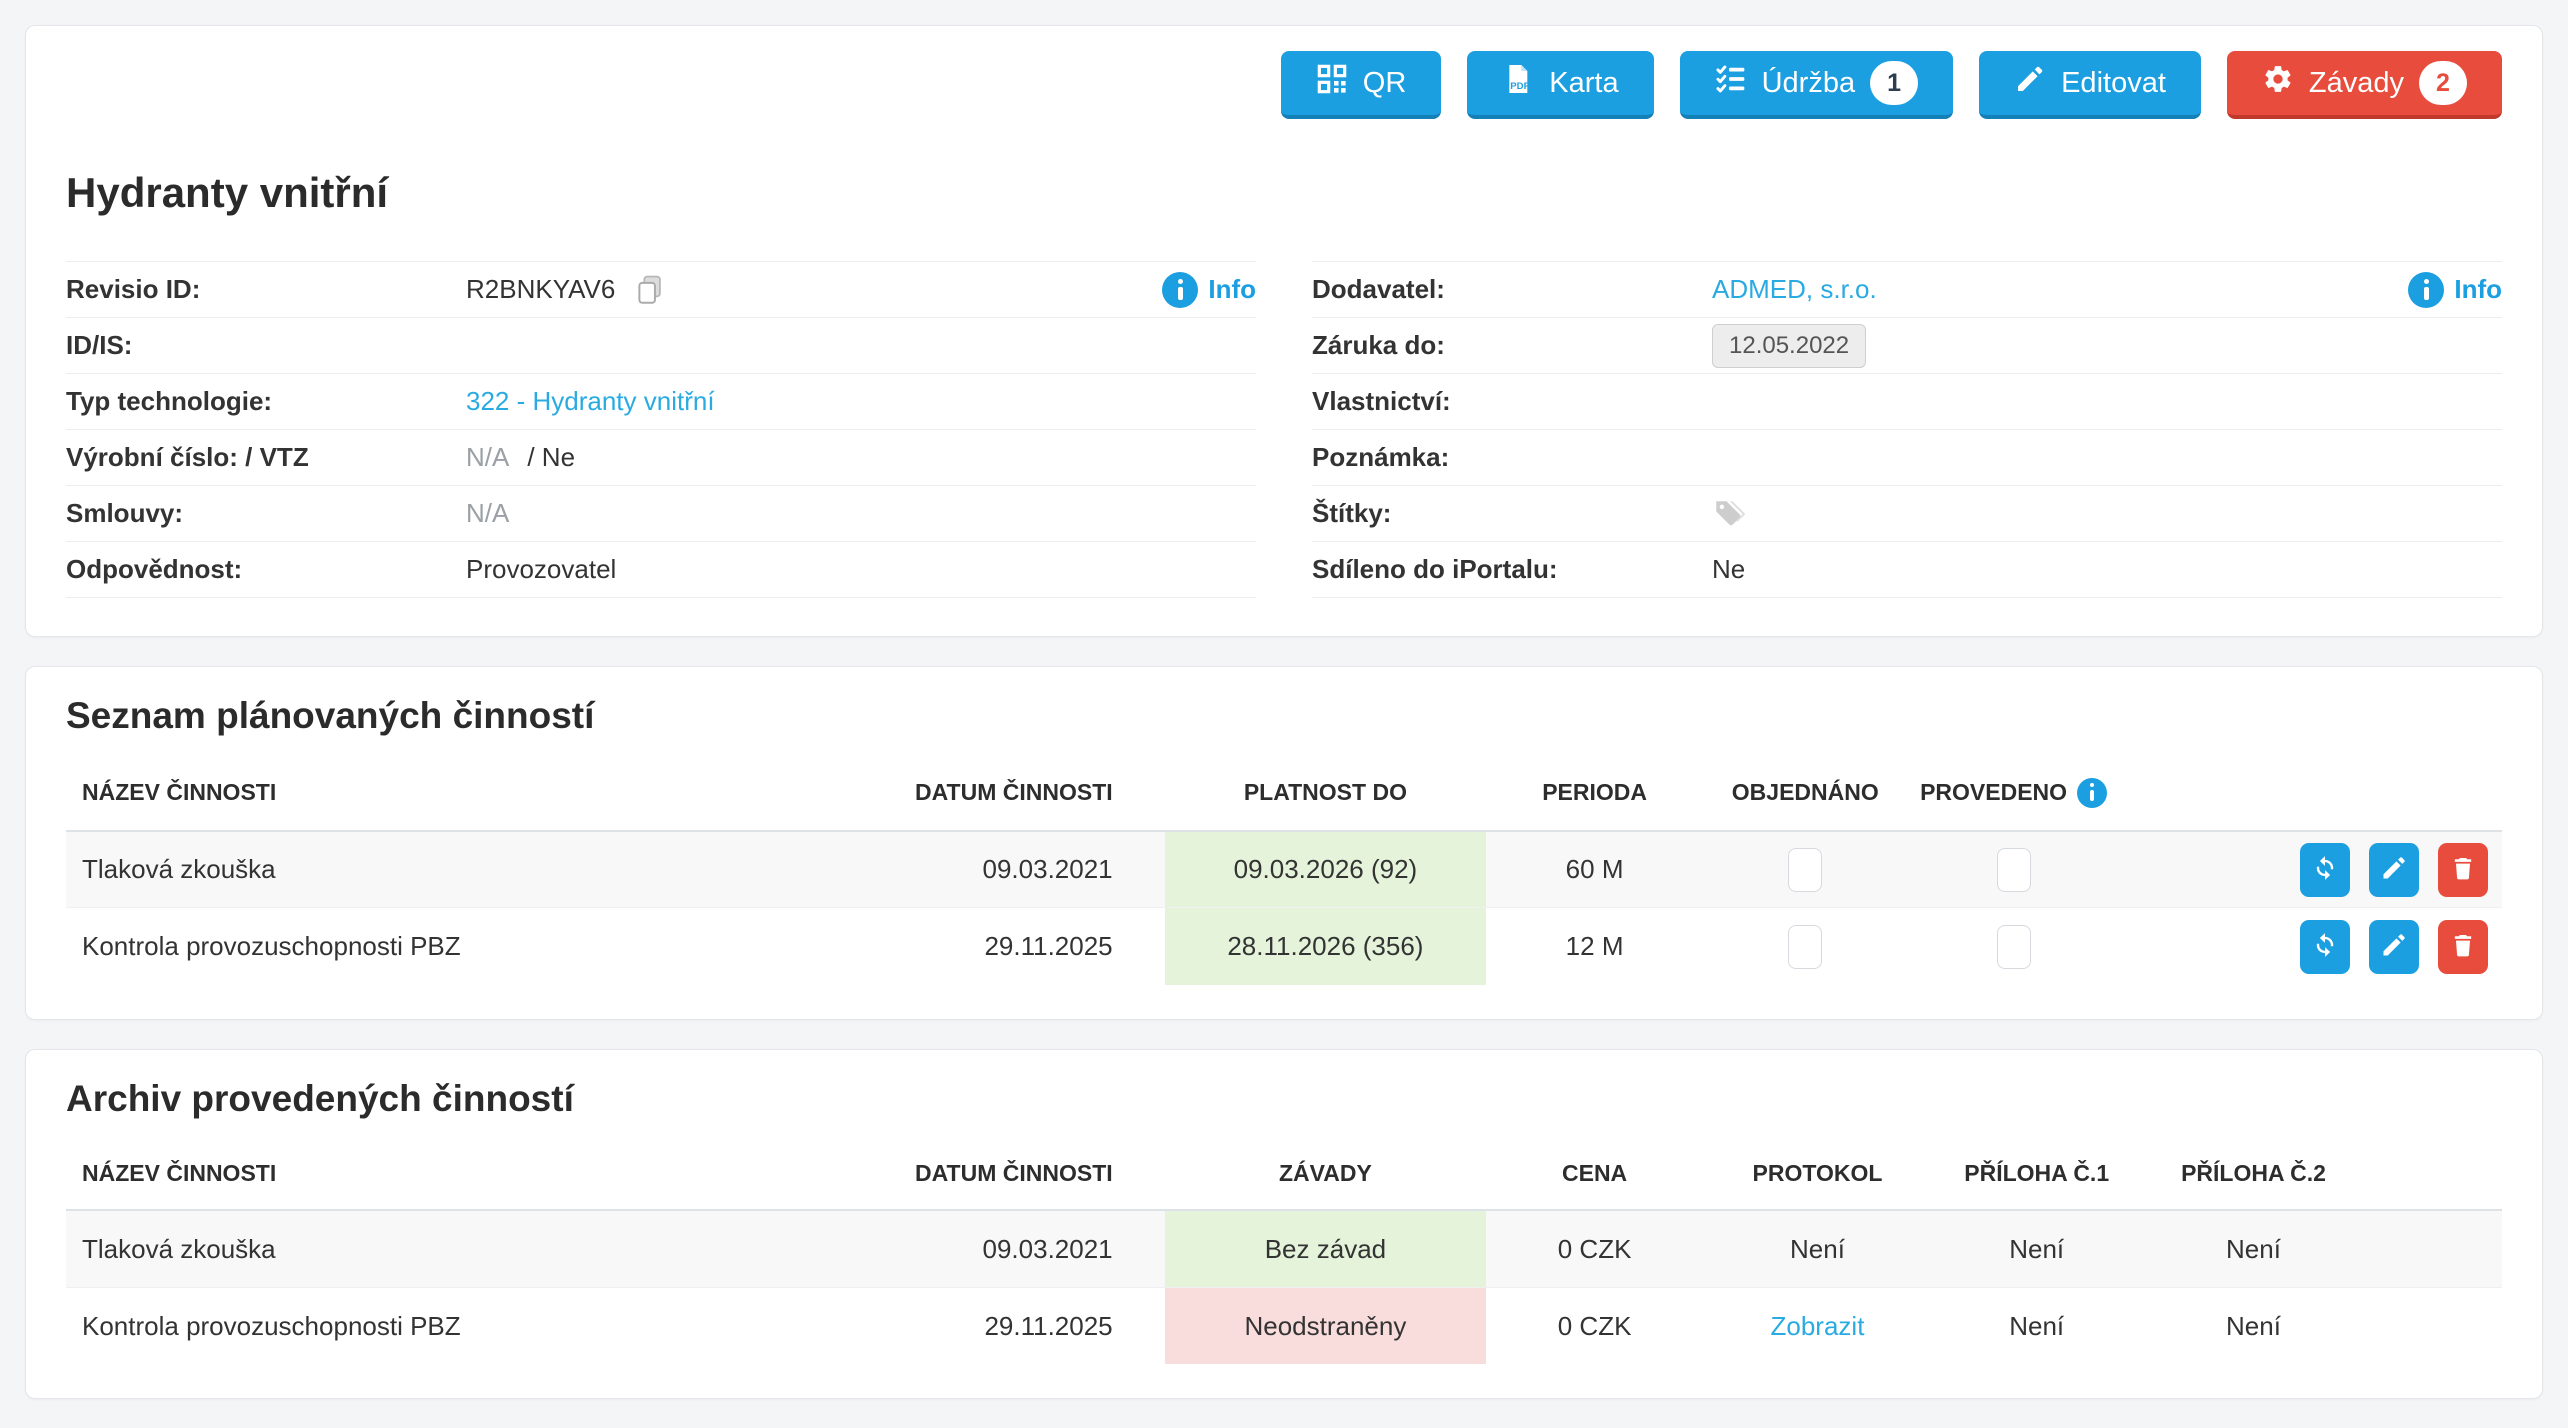  I want to click on editovat-button-label: Editovat, so click(2113, 82).